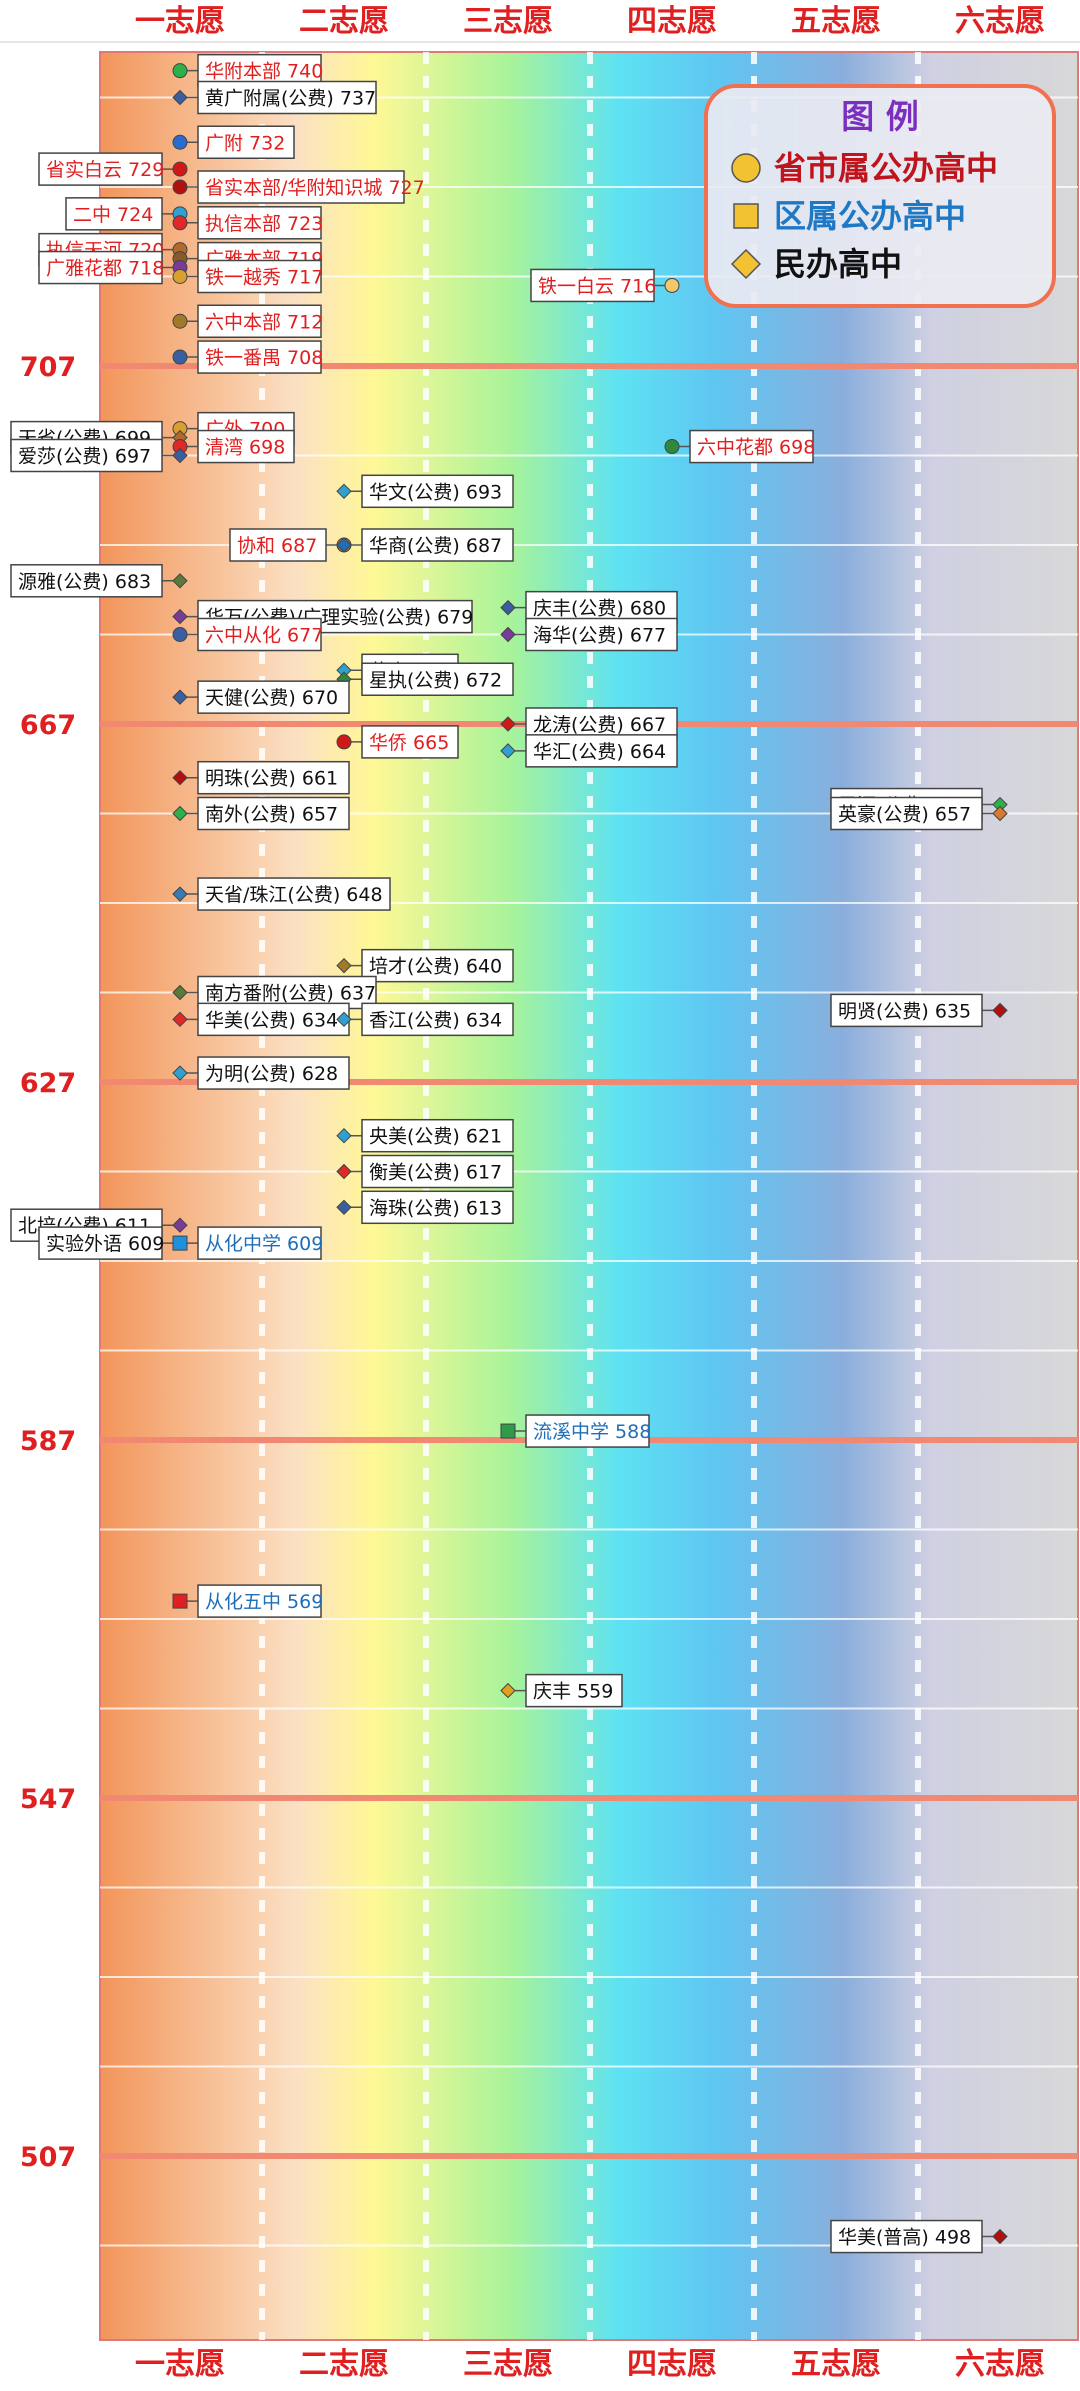  I want to click on legend-box, so click(880, 196).